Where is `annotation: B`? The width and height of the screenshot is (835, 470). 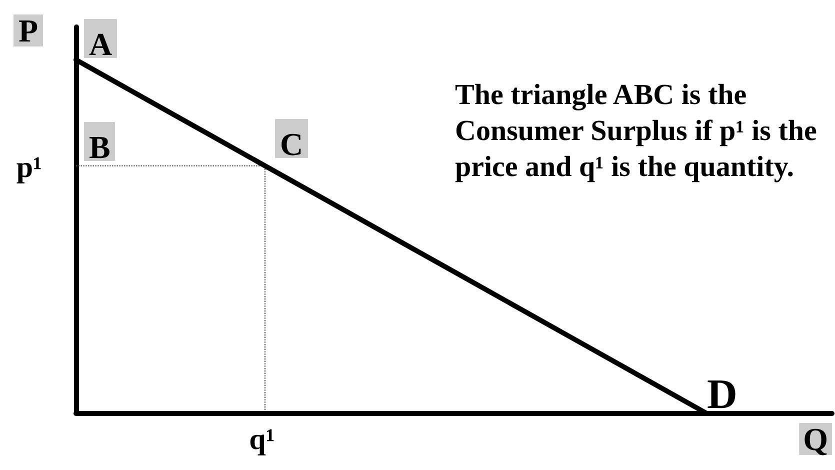 annotation: B is located at coordinates (100, 146).